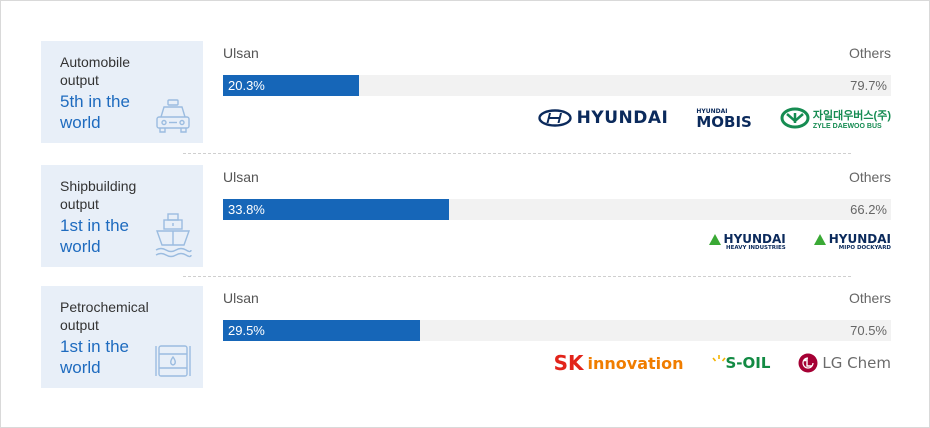  Describe the element at coordinates (568, 363) in the screenshot. I see `sk-mark-text: SK` at that location.